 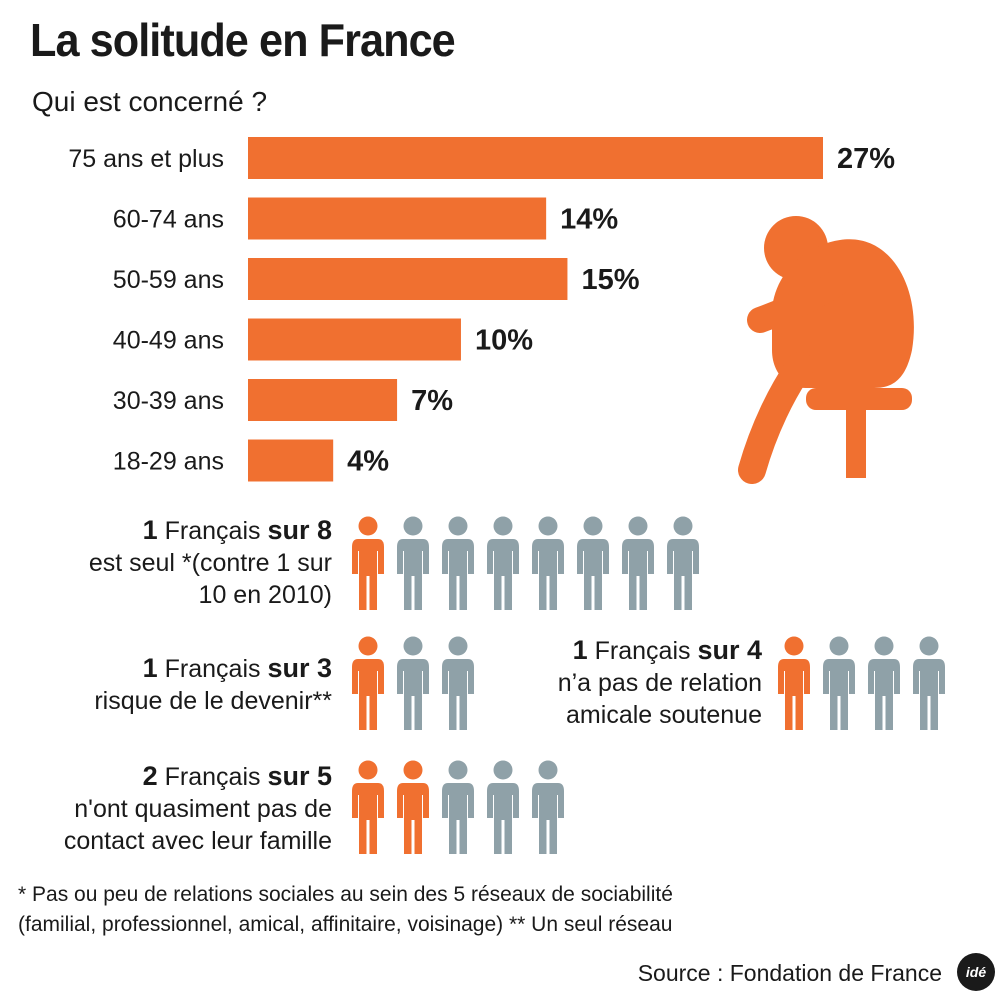 What do you see at coordinates (664, 715) in the screenshot?
I see `stat-description-line: amicale soutenue` at bounding box center [664, 715].